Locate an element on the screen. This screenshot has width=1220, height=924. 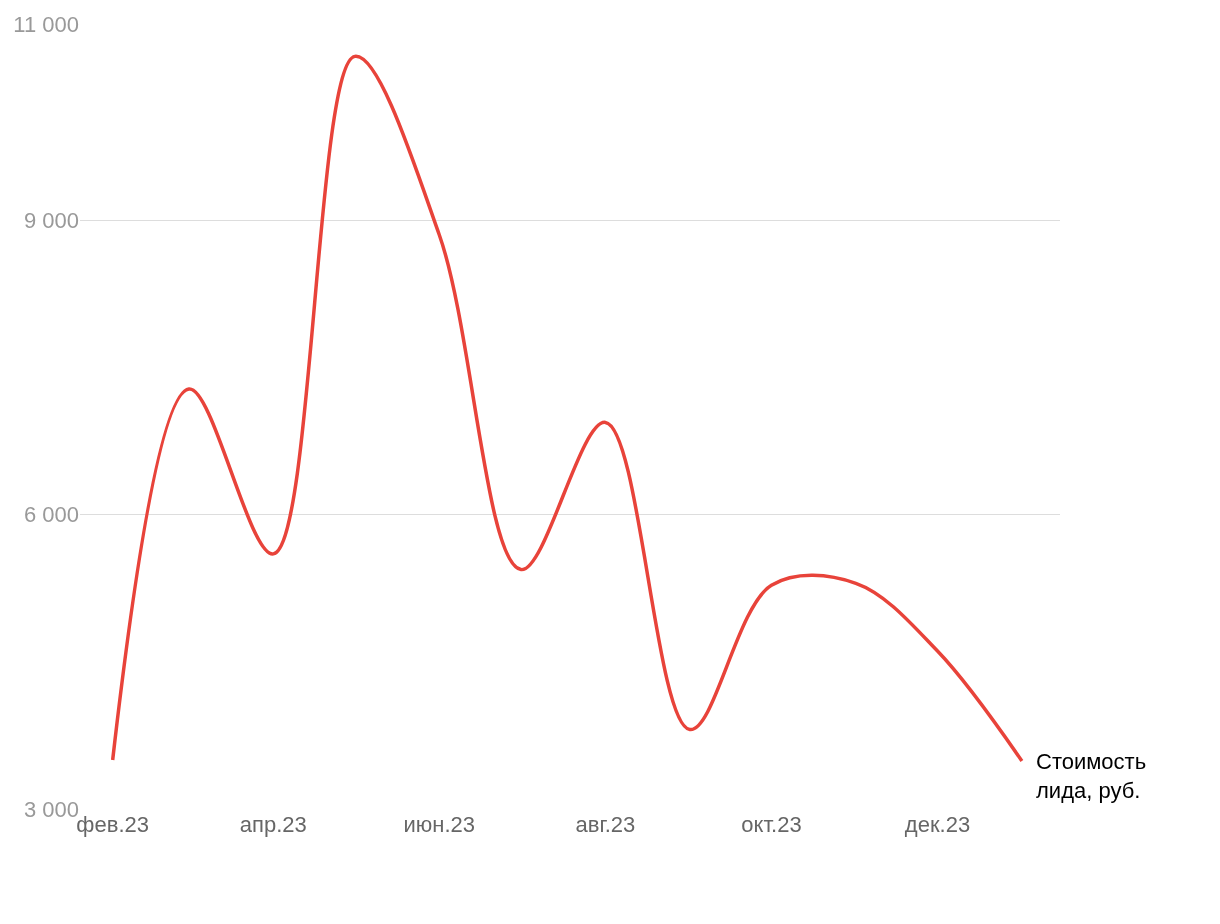
x-tick-label: авг.23 is located at coordinates (605, 824).